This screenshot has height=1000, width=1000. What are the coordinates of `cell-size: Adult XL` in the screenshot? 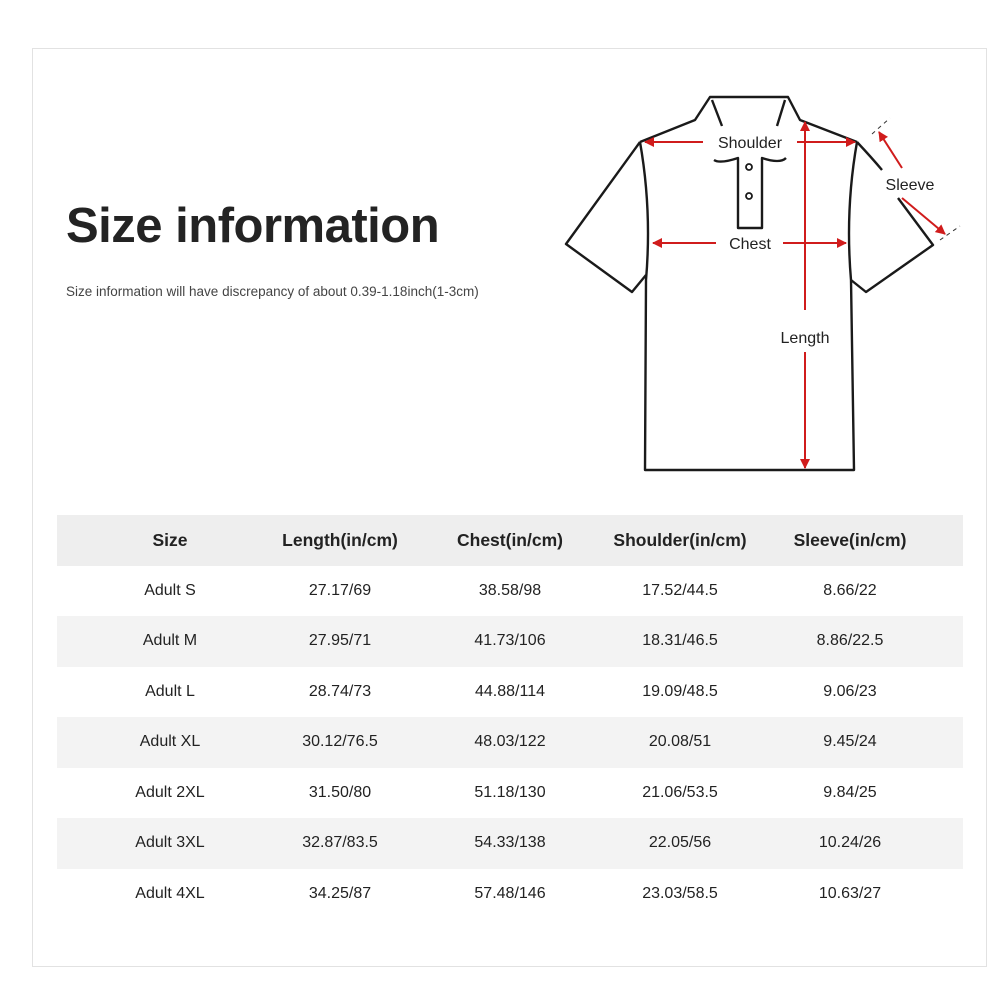 It's located at (170, 742).